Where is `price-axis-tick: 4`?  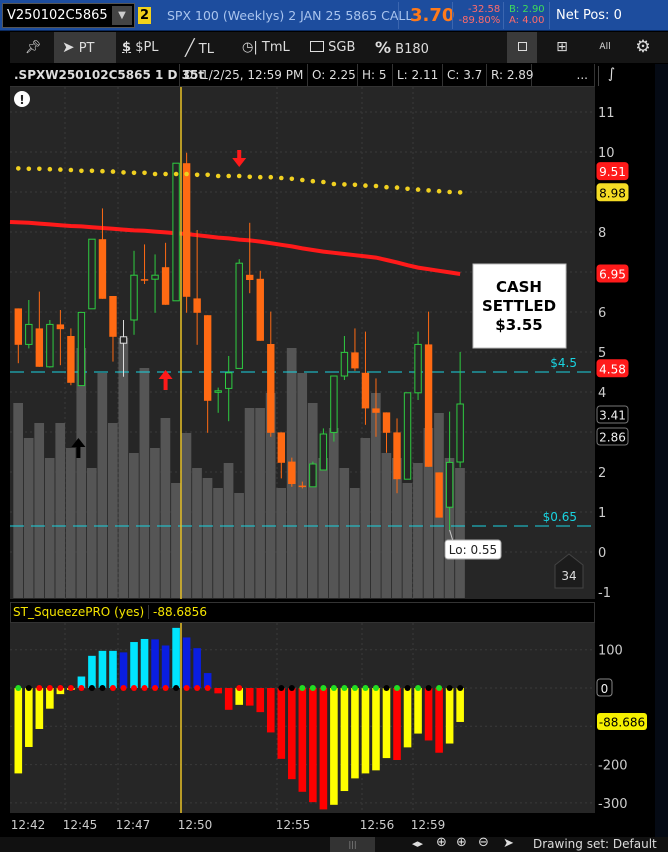 price-axis-tick: 4 is located at coordinates (602, 393).